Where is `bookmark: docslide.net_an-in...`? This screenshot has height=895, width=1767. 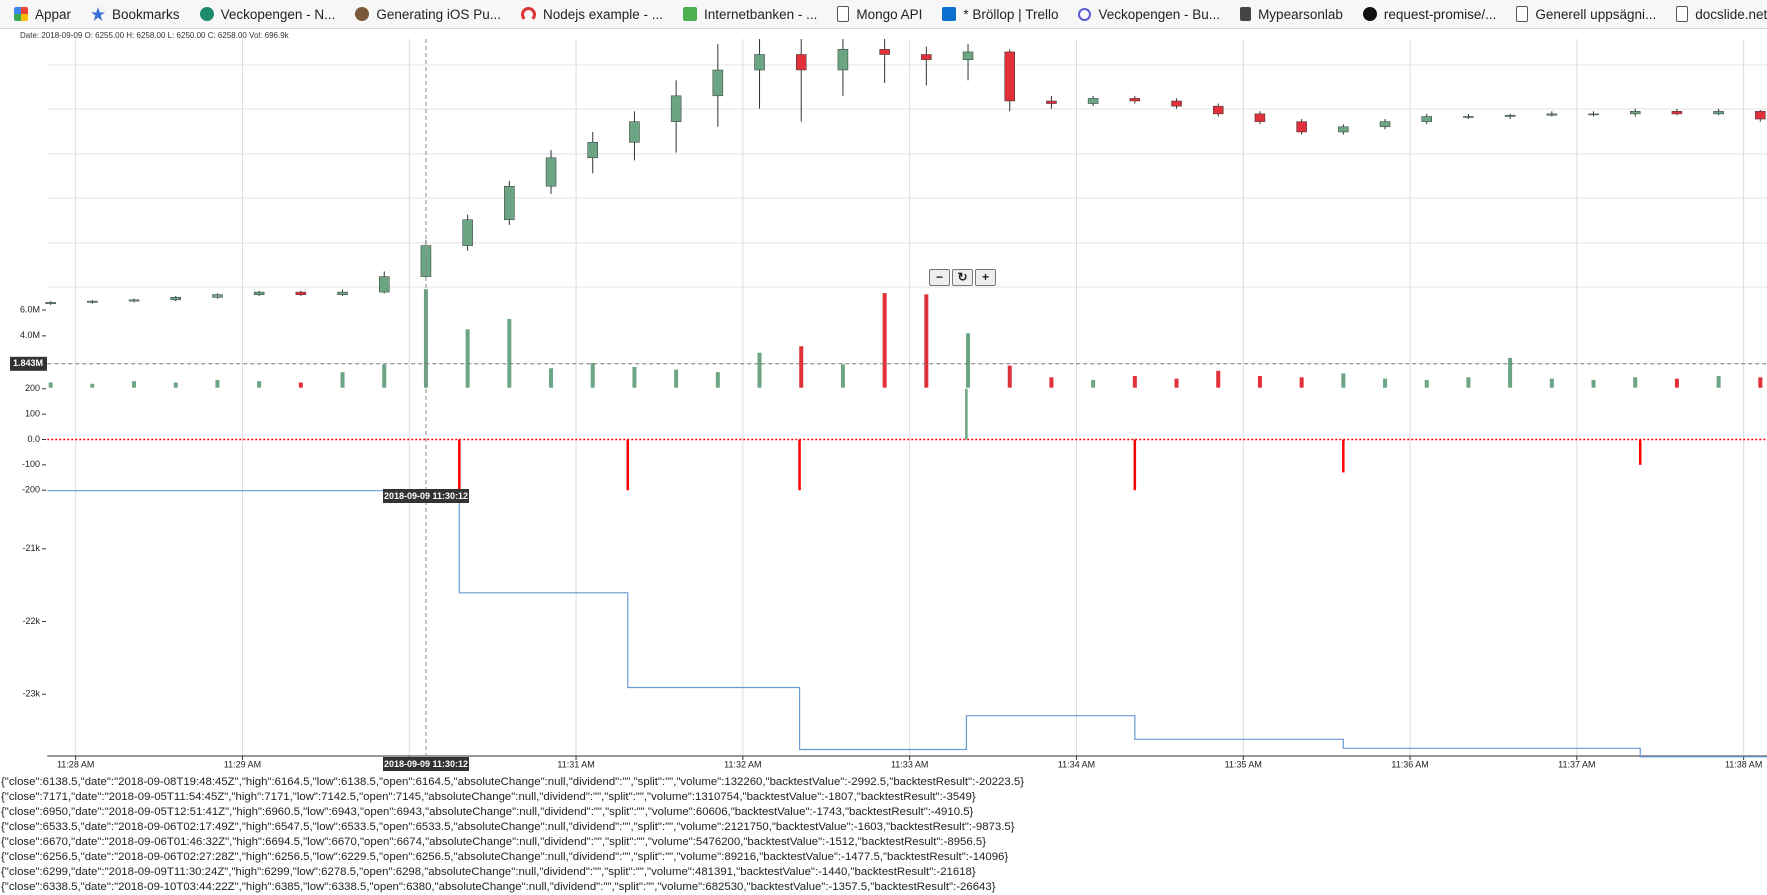 bookmark: docslide.net_an-in... is located at coordinates (1721, 14).